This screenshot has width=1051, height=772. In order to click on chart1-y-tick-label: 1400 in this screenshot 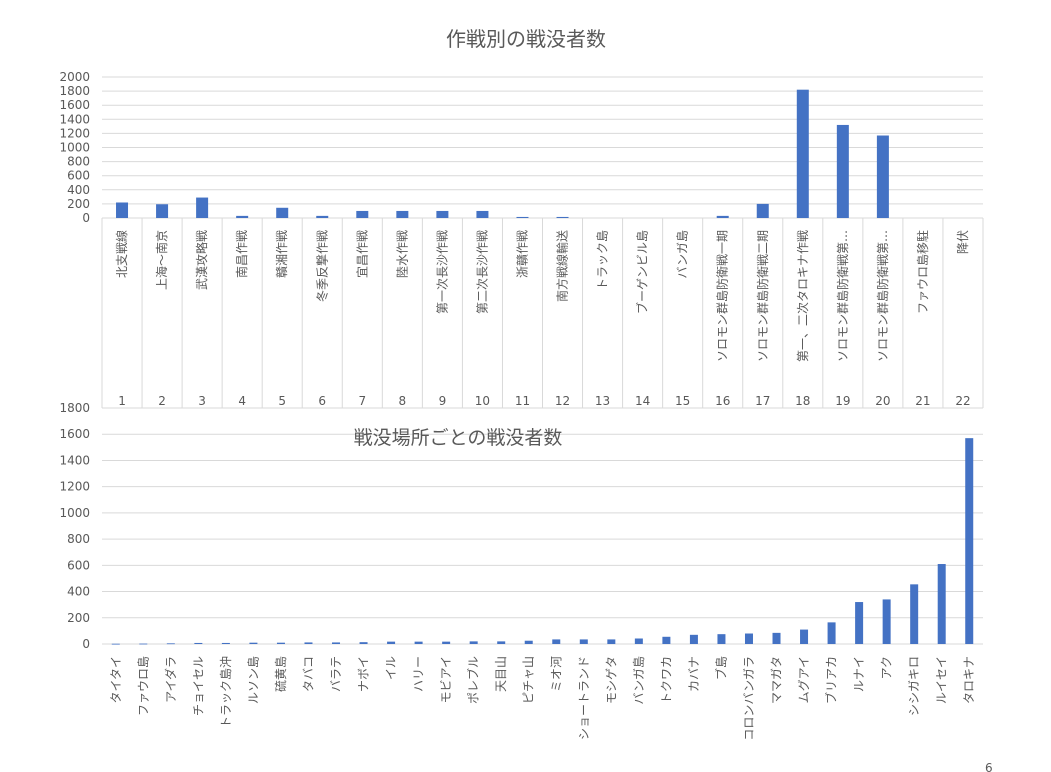, I will do `click(74, 119)`.